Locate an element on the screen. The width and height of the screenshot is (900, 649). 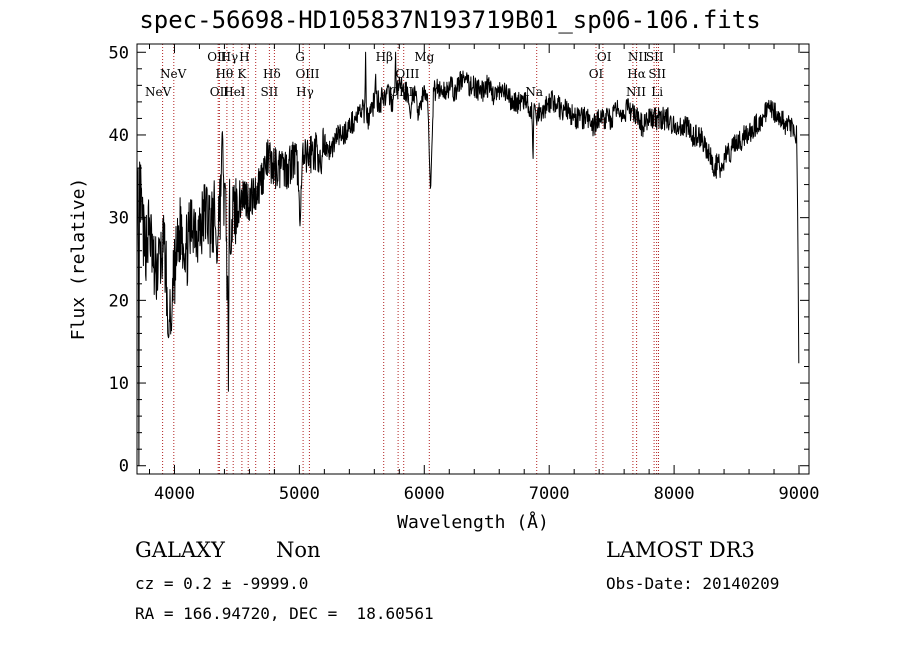
emission-line-label-25: NII is located at coordinates (636, 92).